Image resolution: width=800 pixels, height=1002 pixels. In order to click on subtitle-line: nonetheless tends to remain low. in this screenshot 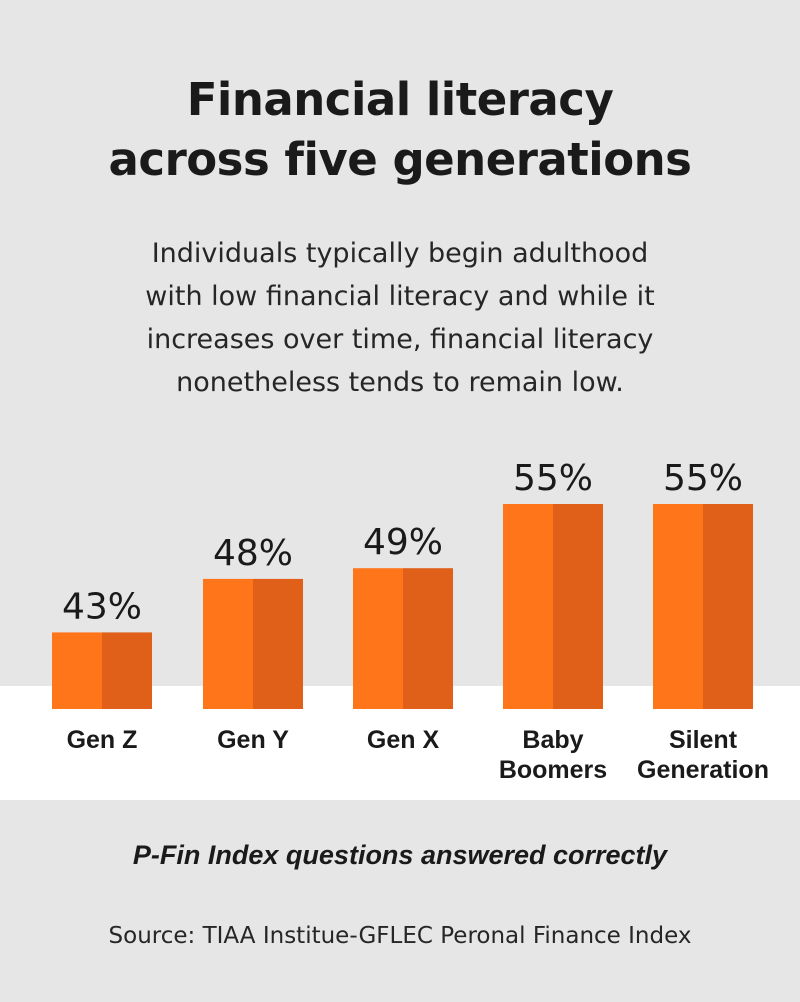, I will do `click(400, 382)`.